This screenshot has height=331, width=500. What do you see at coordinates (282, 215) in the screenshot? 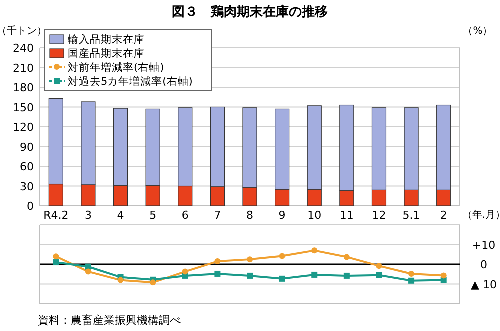
I see `x-tick-label: 9` at bounding box center [282, 215].